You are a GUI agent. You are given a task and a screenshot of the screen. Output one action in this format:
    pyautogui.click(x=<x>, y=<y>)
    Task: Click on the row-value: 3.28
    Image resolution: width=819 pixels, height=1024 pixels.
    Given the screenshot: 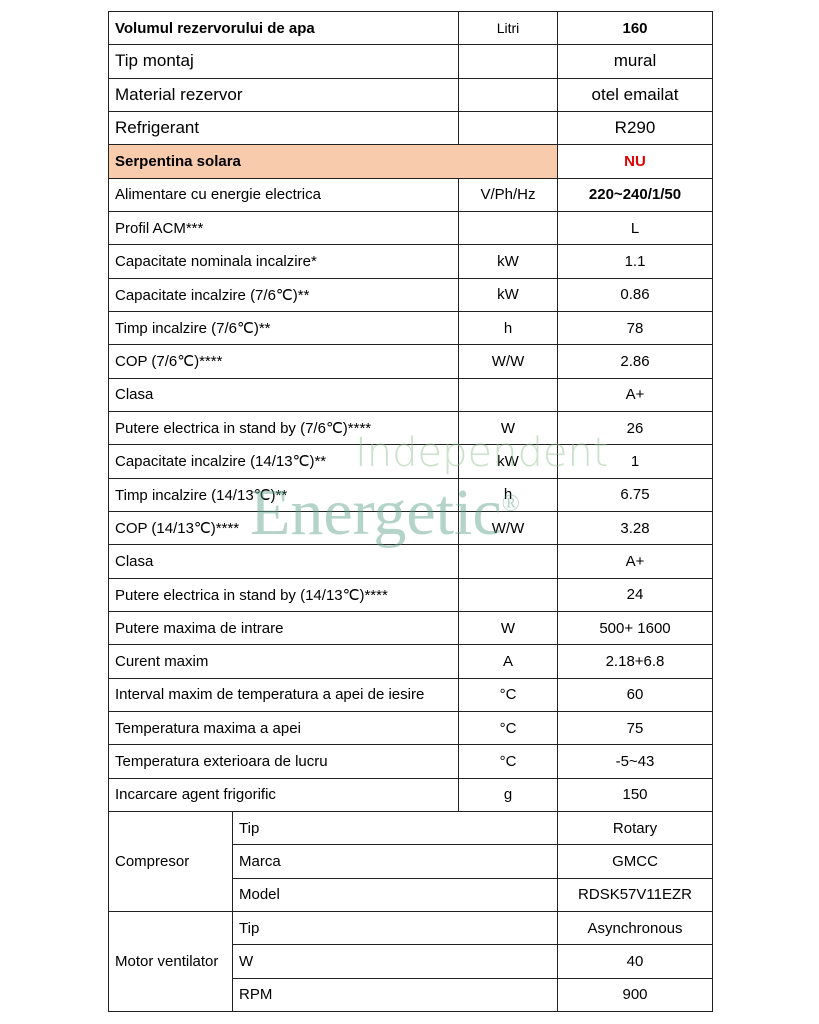 What is the action you would take?
    pyautogui.click(x=635, y=528)
    